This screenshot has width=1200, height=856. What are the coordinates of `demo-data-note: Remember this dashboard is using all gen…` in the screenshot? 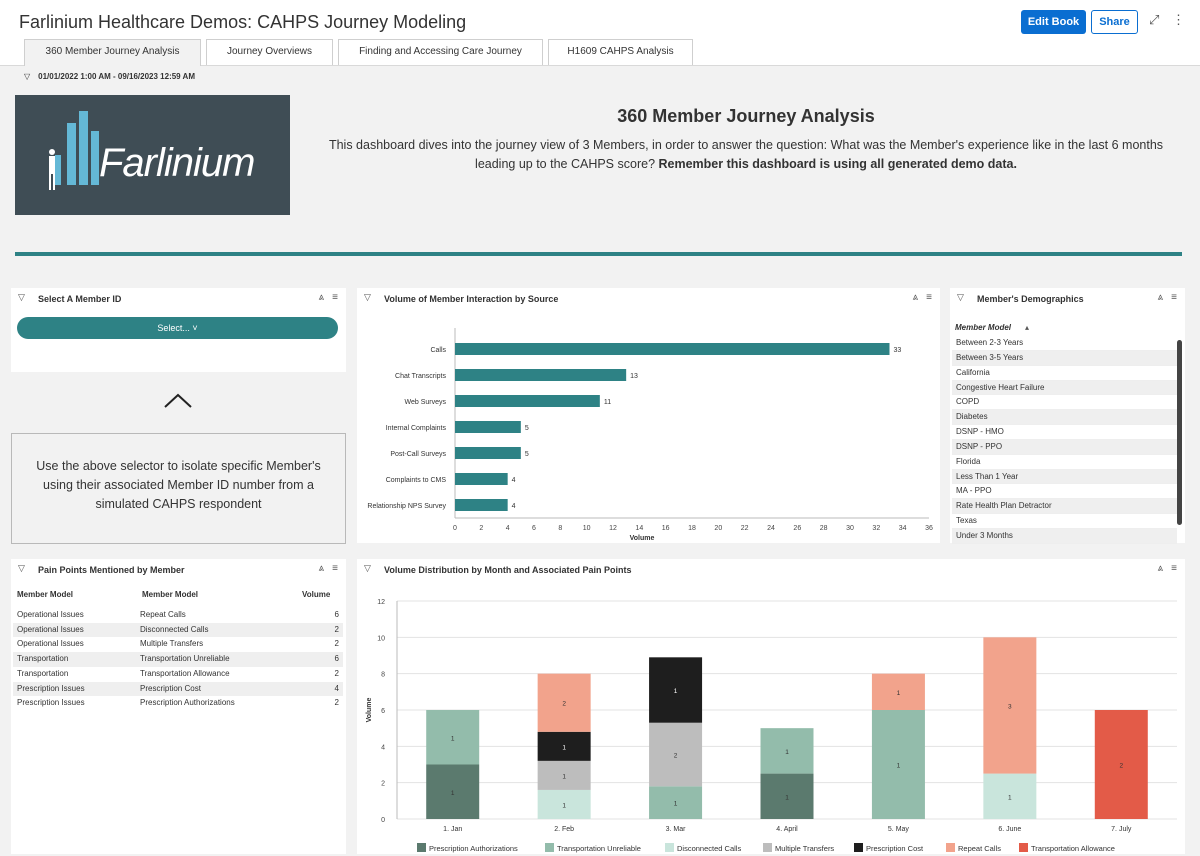 It's located at (837, 164).